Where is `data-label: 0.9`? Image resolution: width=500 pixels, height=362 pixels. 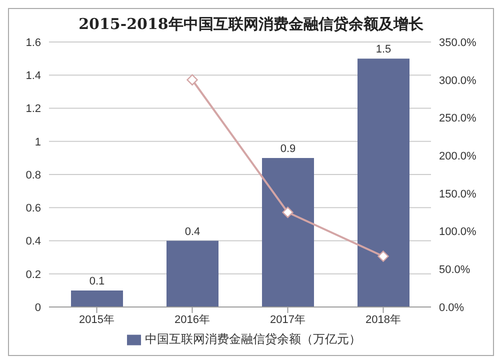 data-label: 0.9 is located at coordinates (288, 148).